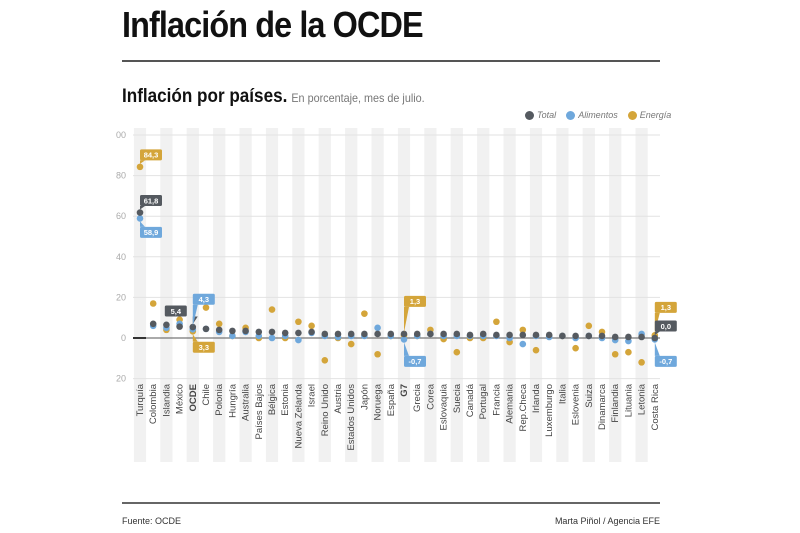  Describe the element at coordinates (602, 406) in the screenshot. I see `x-tick-label: Dinamarca` at that location.